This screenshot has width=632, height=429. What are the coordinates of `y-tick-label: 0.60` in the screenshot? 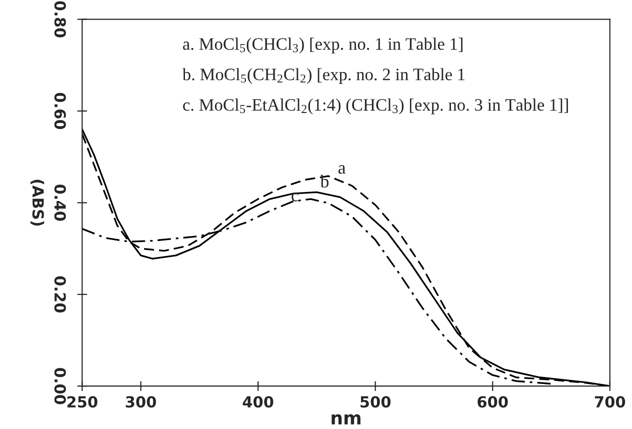 It's located at (60, 111).